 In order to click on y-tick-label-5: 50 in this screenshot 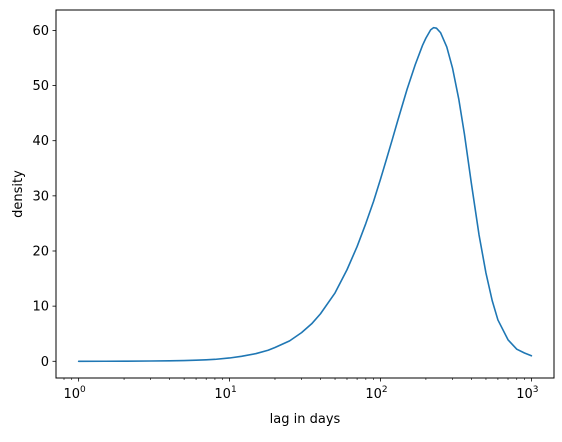, I will do `click(40, 86)`.